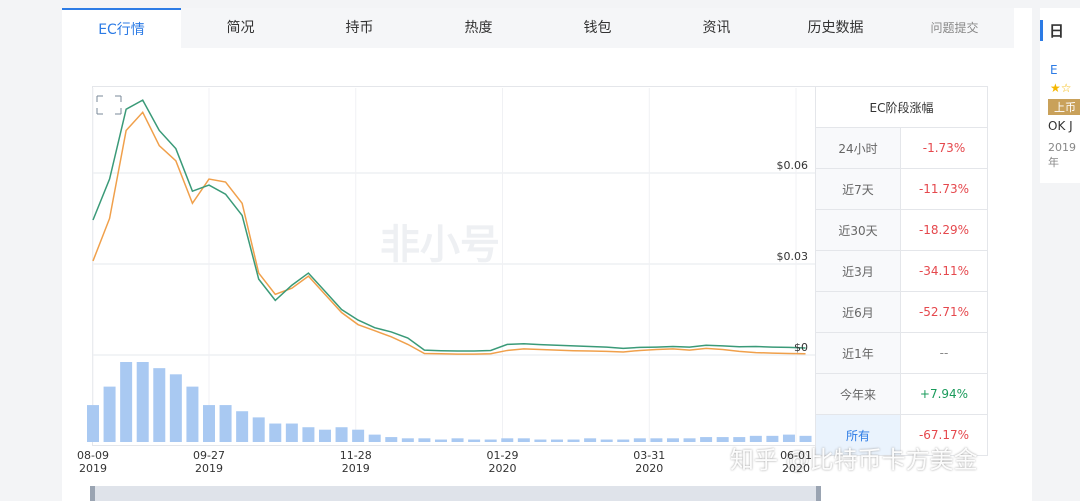 This screenshot has height=501, width=1080. Describe the element at coordinates (649, 462) in the screenshot. I see `x-tick-label: 03-31 2020` at that location.